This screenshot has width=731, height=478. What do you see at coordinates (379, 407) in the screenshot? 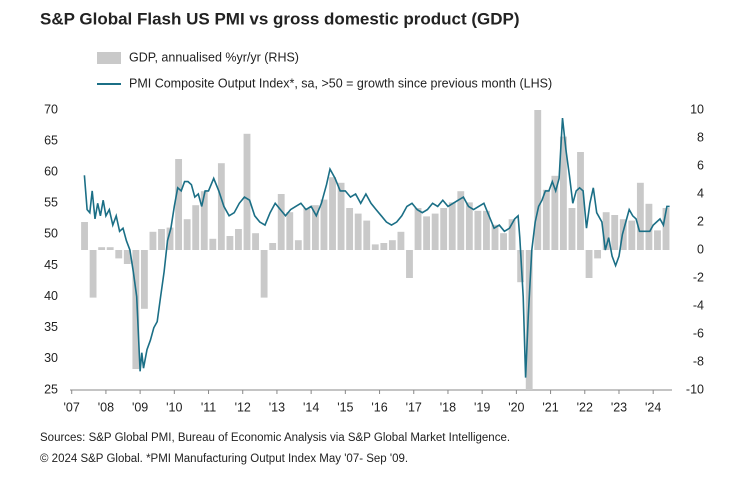
I see `x-tick-label: '16` at bounding box center [379, 407].